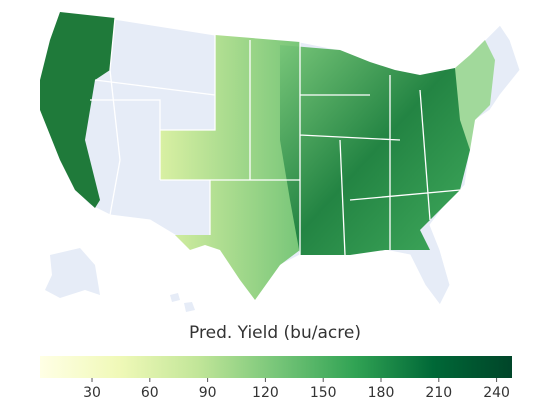  I want to click on tick-label: 150, so click(323, 393).